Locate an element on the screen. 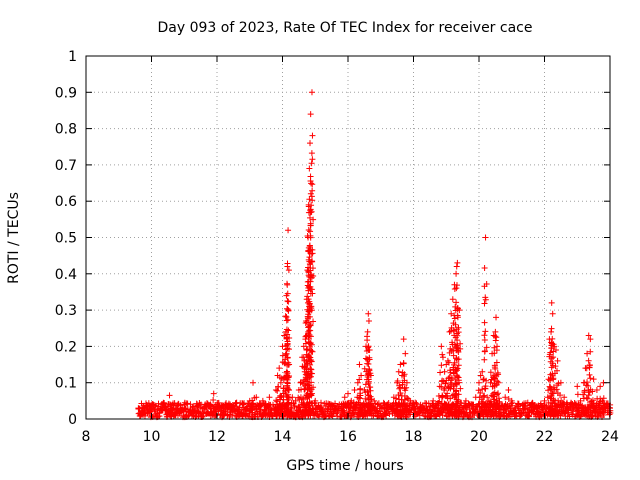 The image size is (640, 480). y-tick-label: 0.4 is located at coordinates (66, 275).